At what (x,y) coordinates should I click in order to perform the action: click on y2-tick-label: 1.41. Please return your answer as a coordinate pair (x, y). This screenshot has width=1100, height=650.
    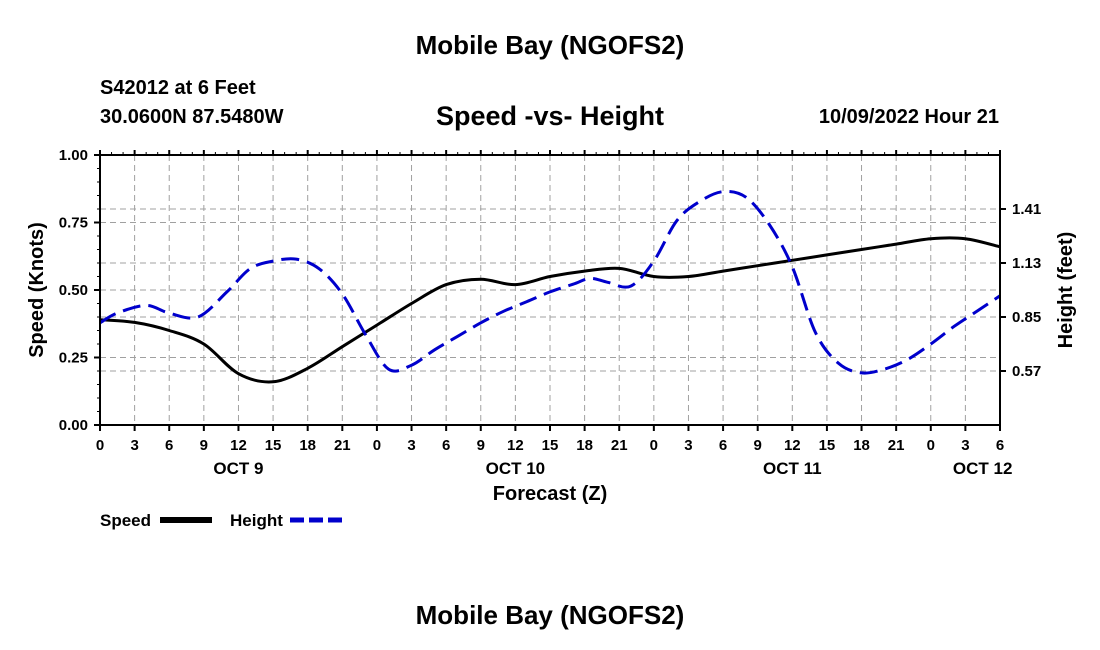
    Looking at the image, I should click on (1026, 209).